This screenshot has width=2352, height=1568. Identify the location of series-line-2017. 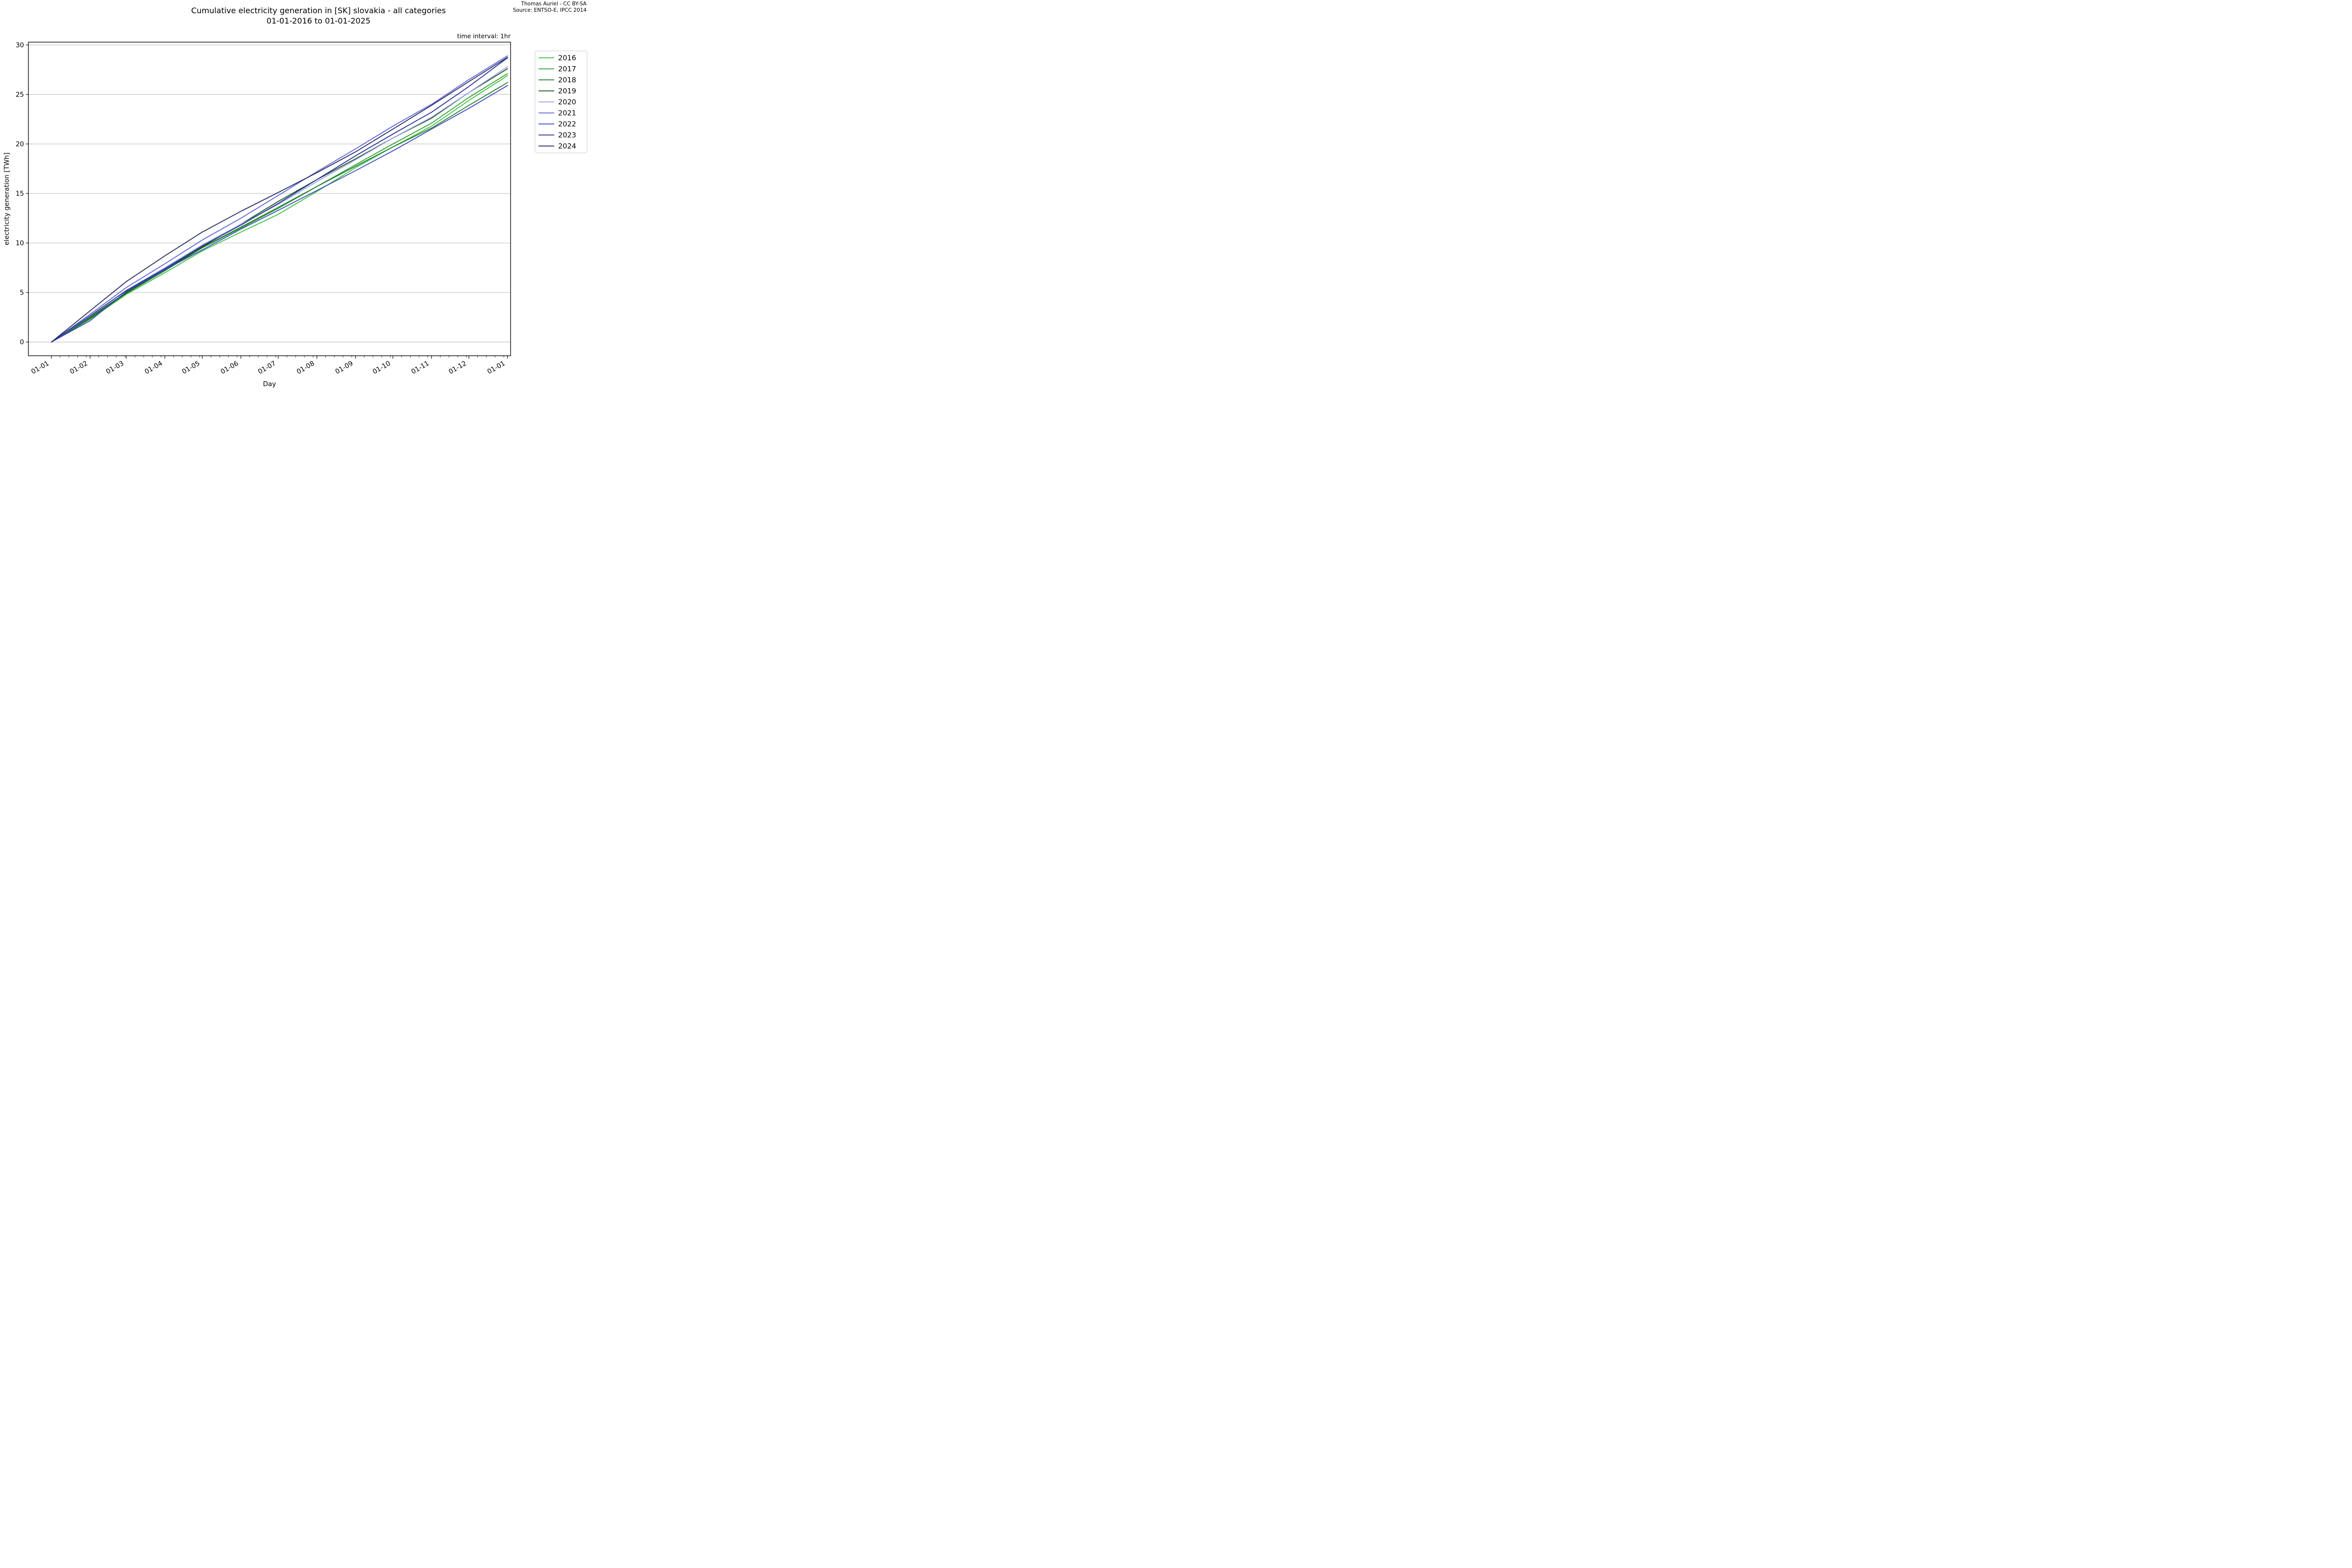
(279, 208).